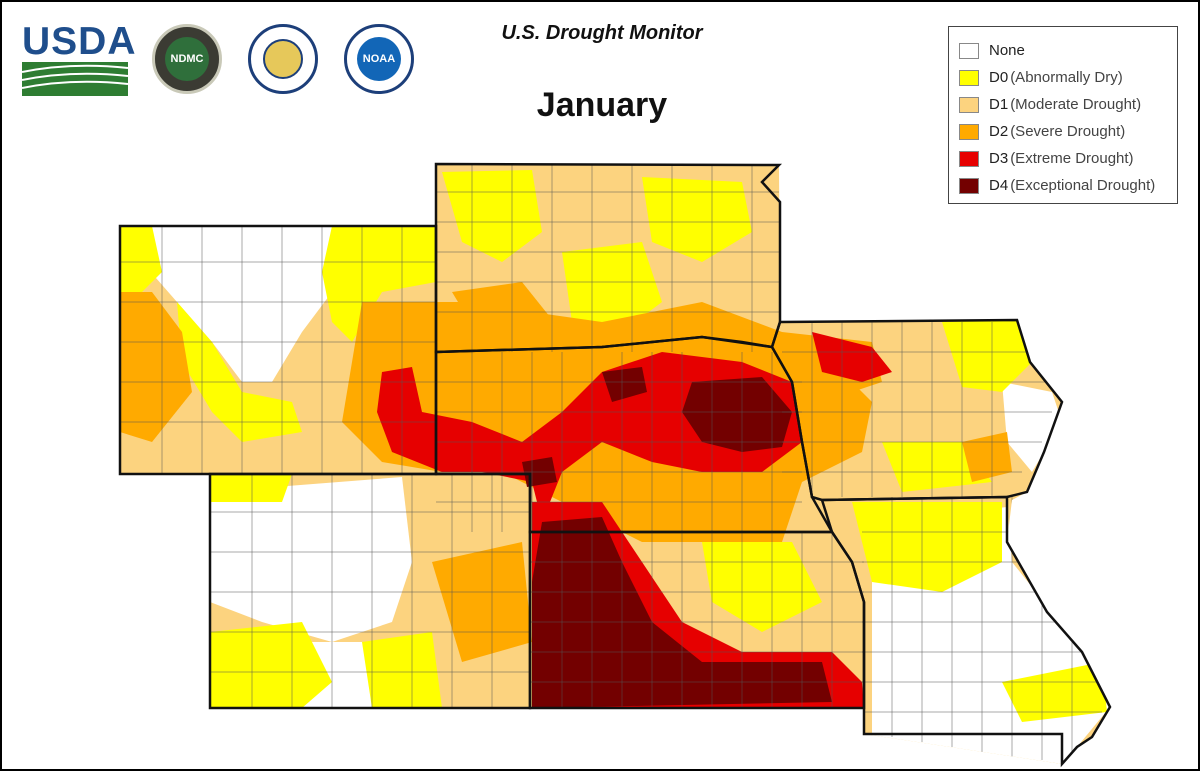  Describe the element at coordinates (682, 612) in the screenshot. I see `d4-zone-kansas` at that location.